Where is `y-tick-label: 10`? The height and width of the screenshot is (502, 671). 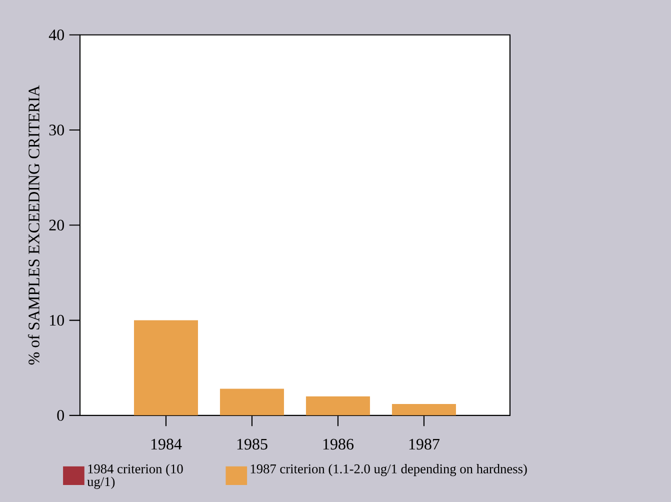
y-tick-label: 10 is located at coordinates (57, 320).